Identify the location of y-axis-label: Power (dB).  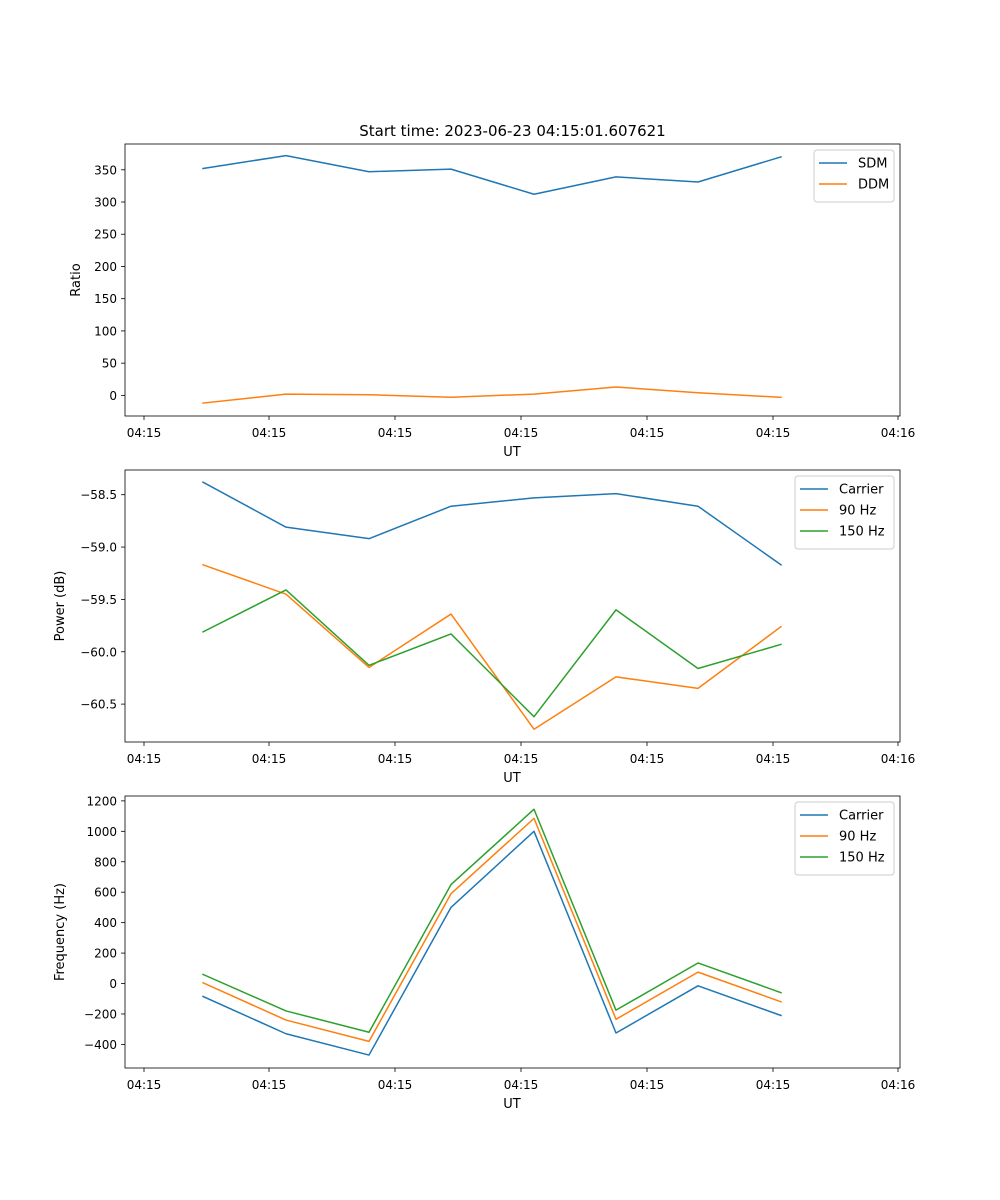
(60, 606).